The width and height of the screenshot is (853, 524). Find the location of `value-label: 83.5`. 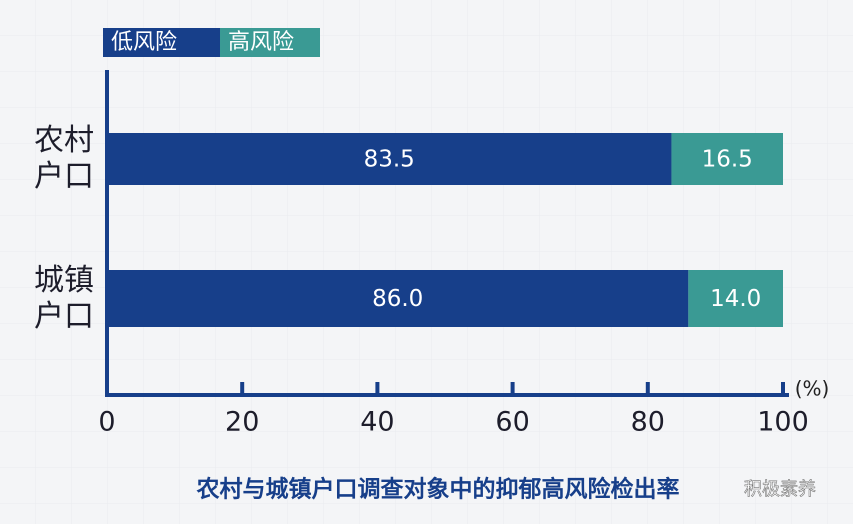

value-label: 83.5 is located at coordinates (389, 160).